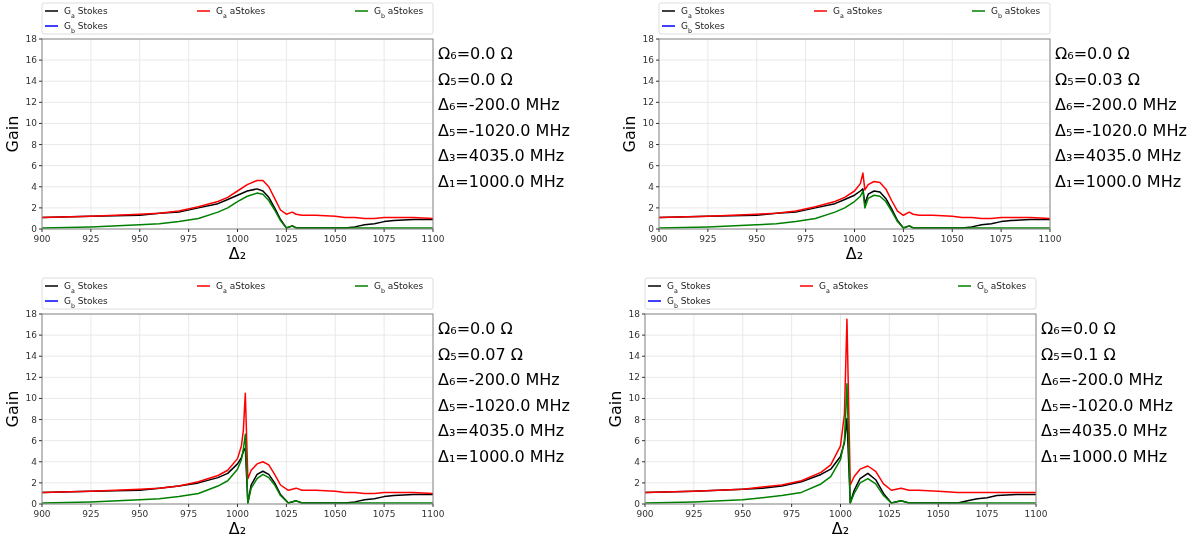  Describe the element at coordinates (475, 79) in the screenshot. I see `text: Ω₅=0.0 Ω` at that location.